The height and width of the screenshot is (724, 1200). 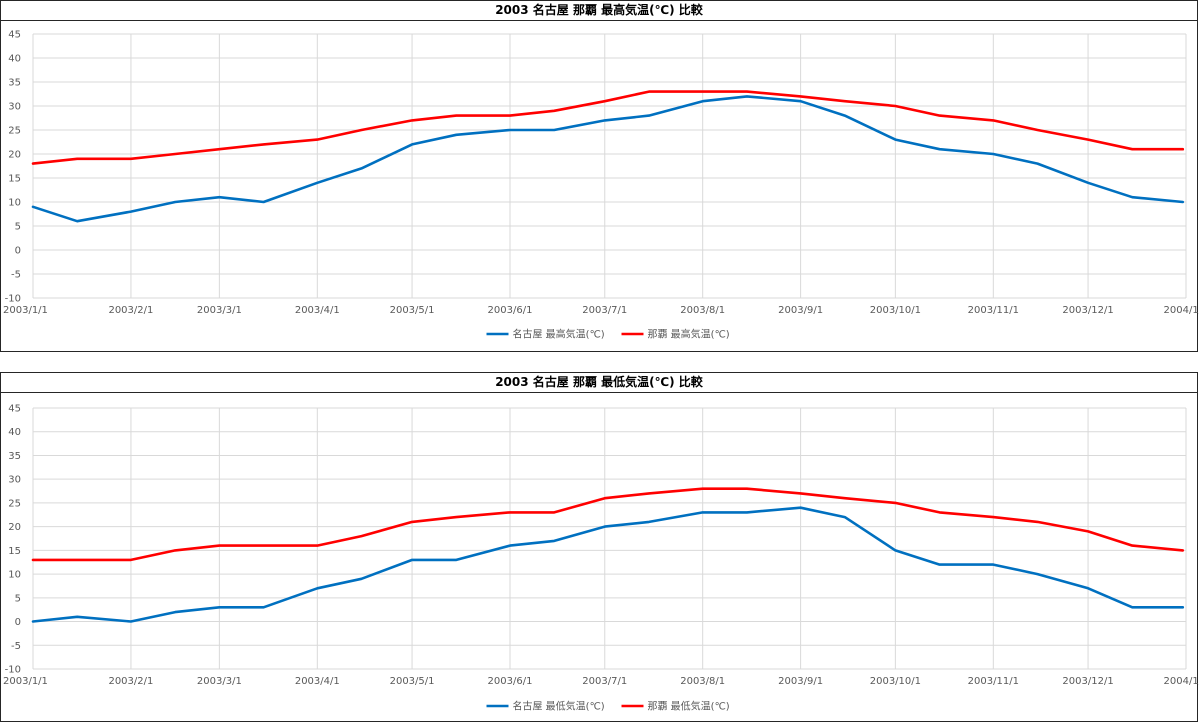 I want to click on legend-label: 那覇 最高気温(℃), so click(x=689, y=334).